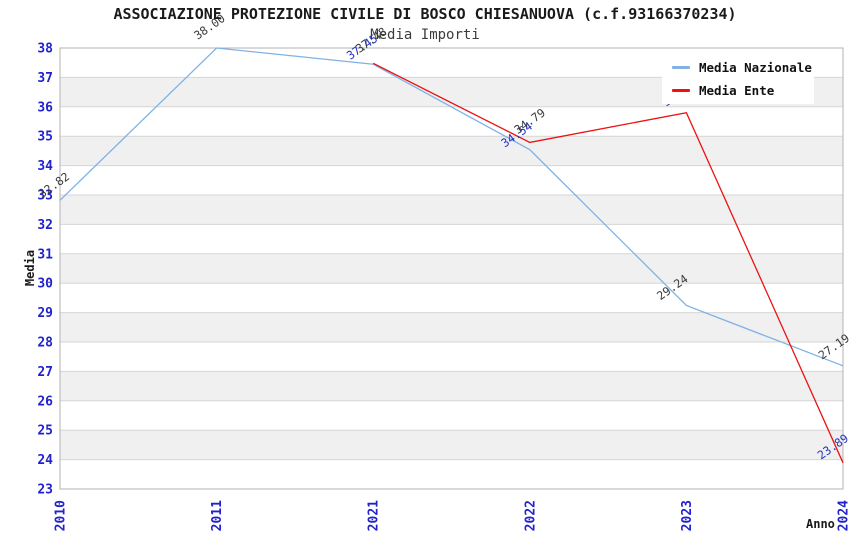  I want to click on y-tick-label: 25, so click(45, 431).